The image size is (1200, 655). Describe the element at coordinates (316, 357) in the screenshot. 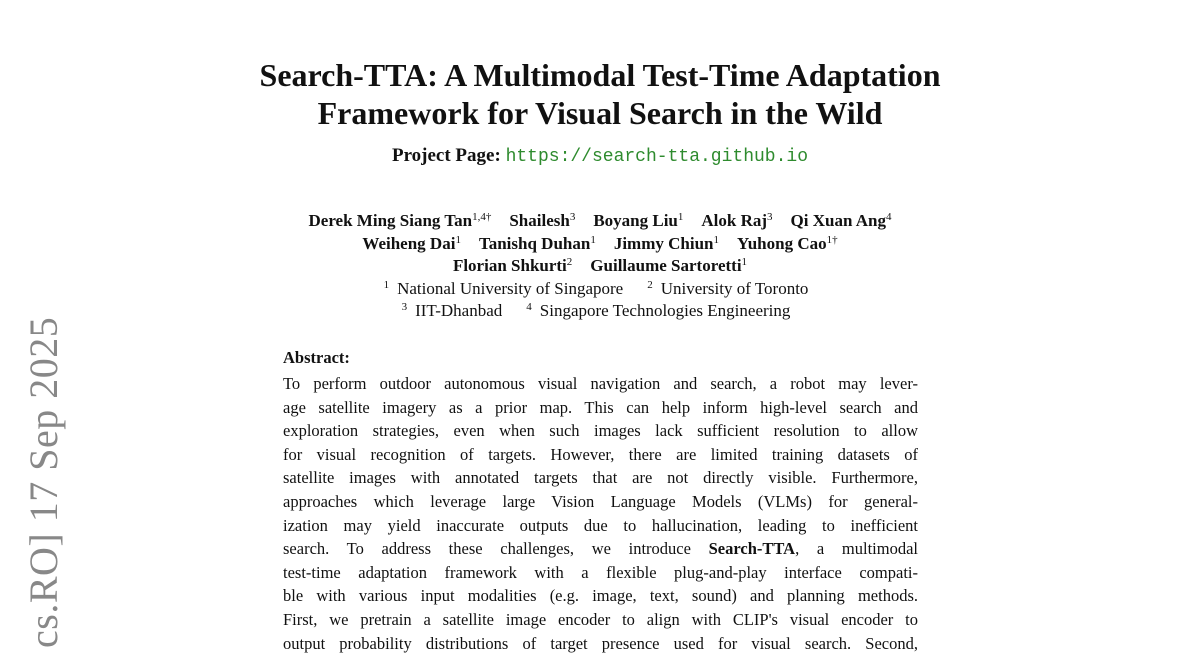

I see `abstract-heading: Abstract:` at that location.